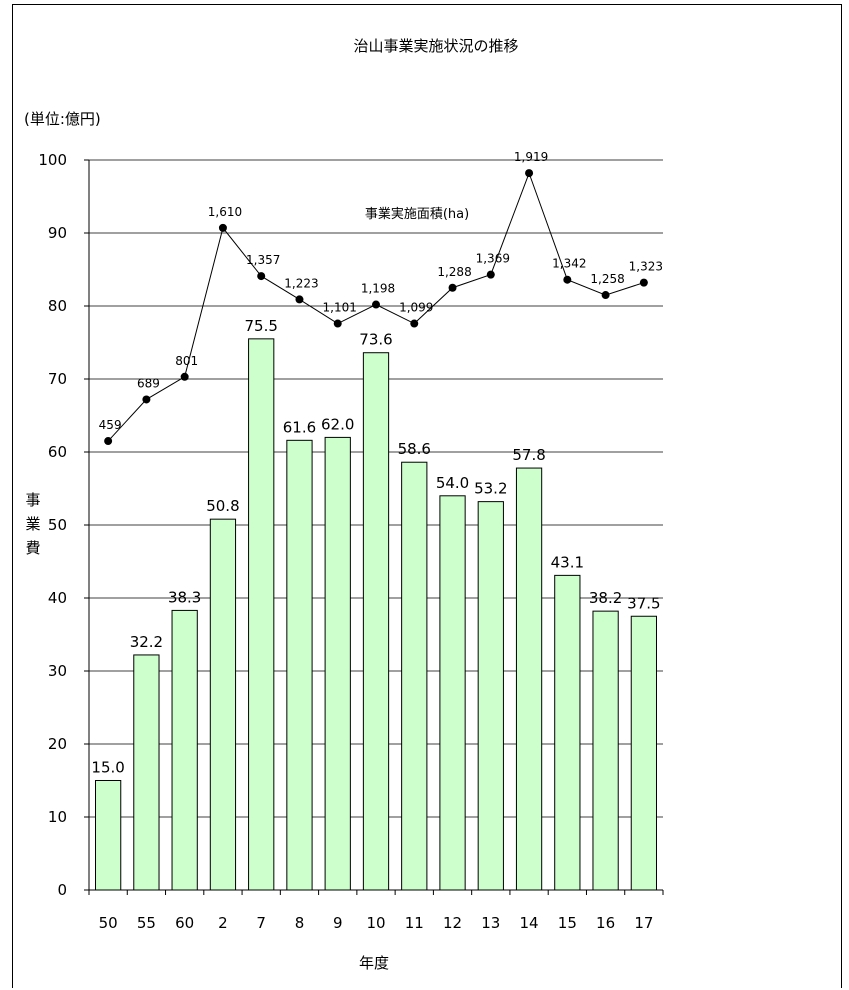 This screenshot has width=849, height=990. I want to click on y-tick-label: 30, so click(57, 671).